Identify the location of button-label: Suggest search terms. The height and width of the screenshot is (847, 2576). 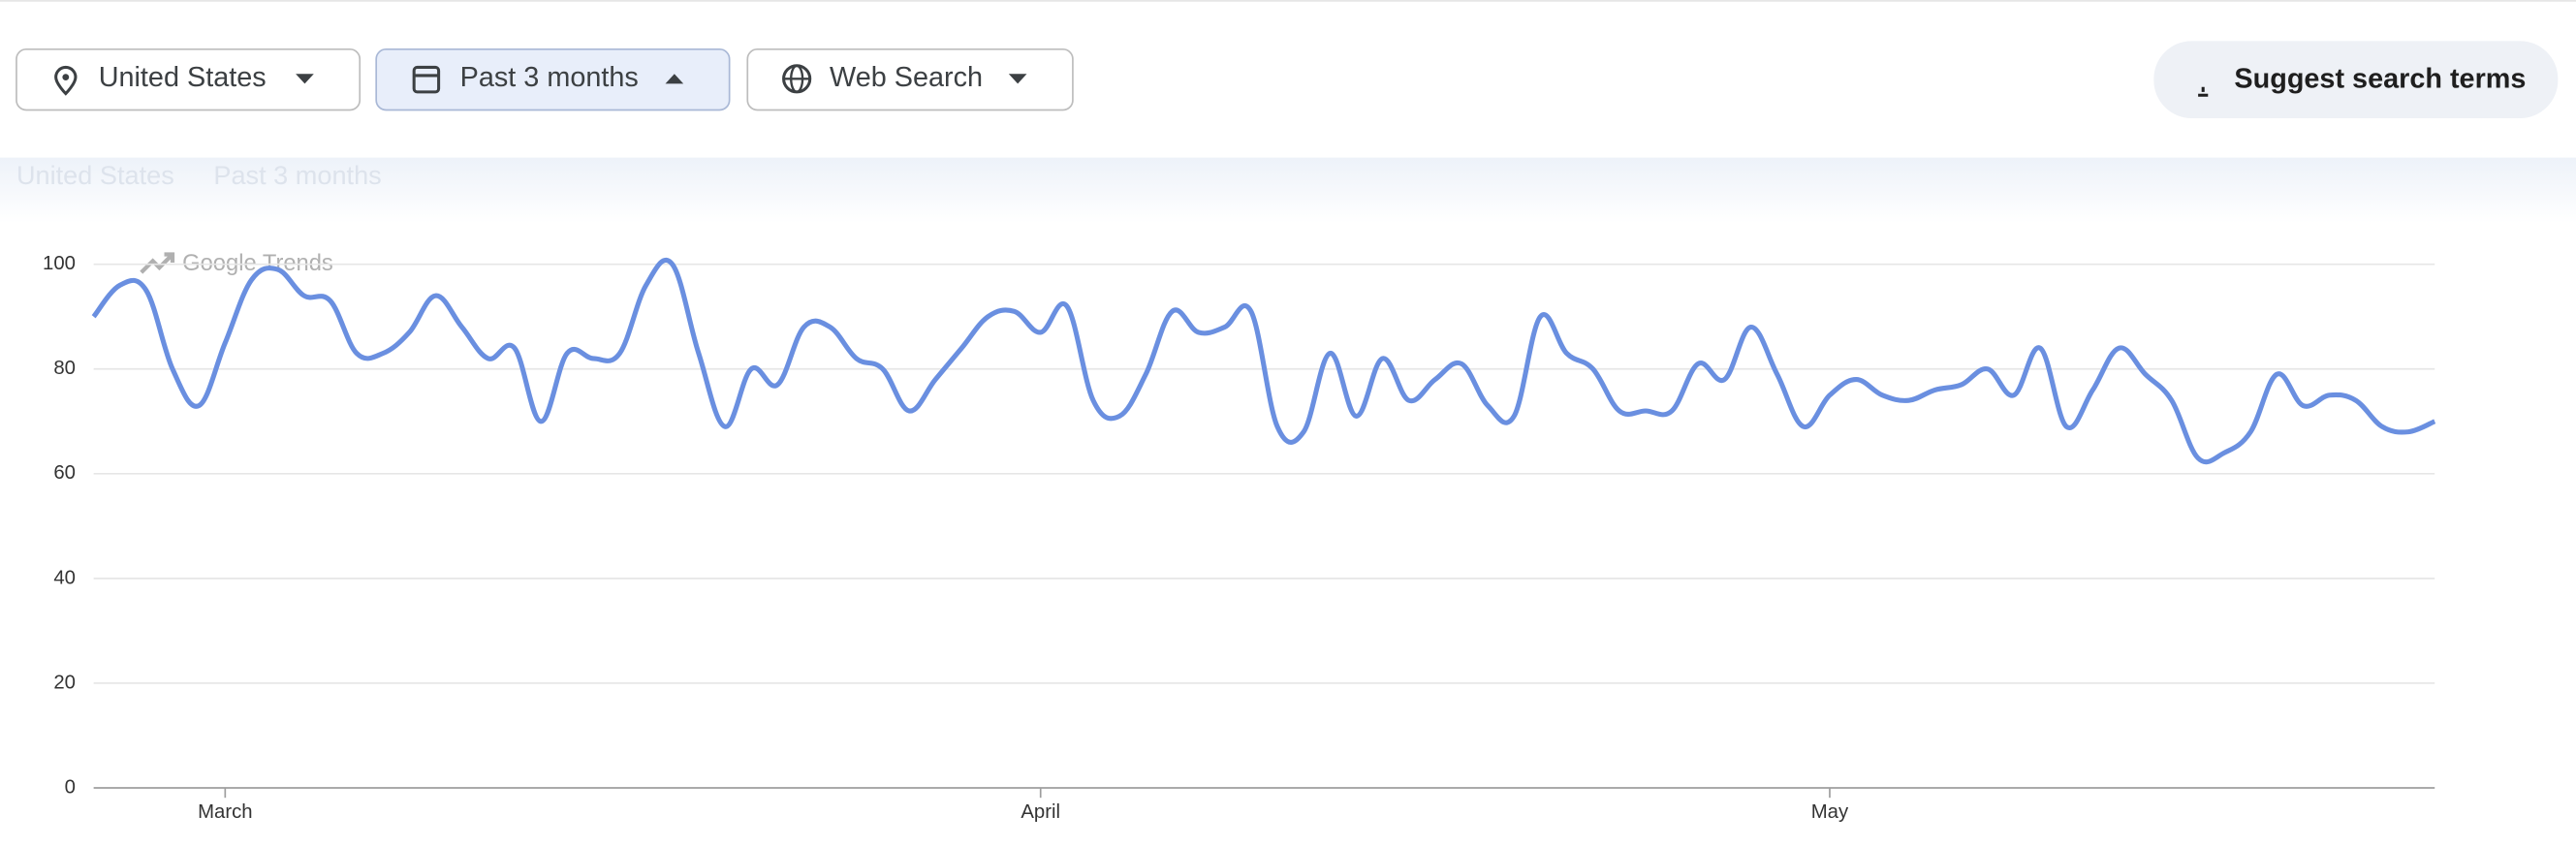
(2380, 79).